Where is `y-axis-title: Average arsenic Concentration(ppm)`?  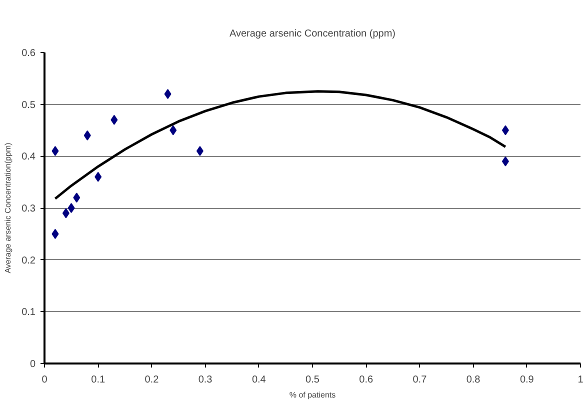
y-axis-title: Average arsenic Concentration(ppm) is located at coordinates (8, 208).